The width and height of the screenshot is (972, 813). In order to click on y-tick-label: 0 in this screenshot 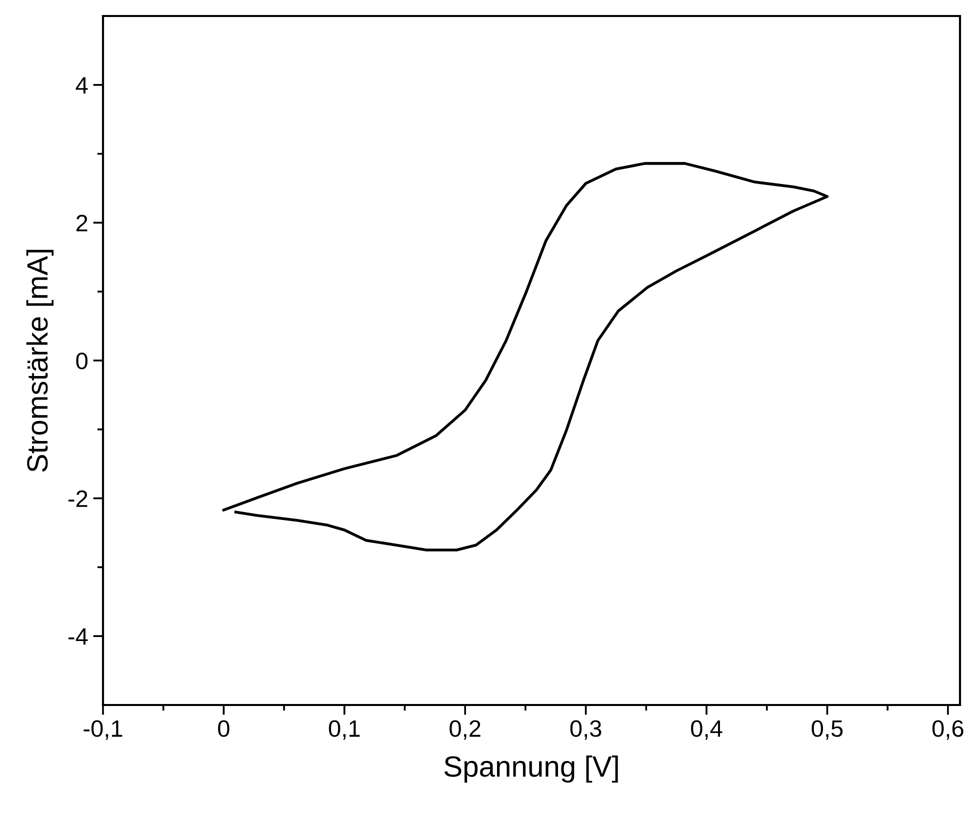, I will do `click(82, 361)`.